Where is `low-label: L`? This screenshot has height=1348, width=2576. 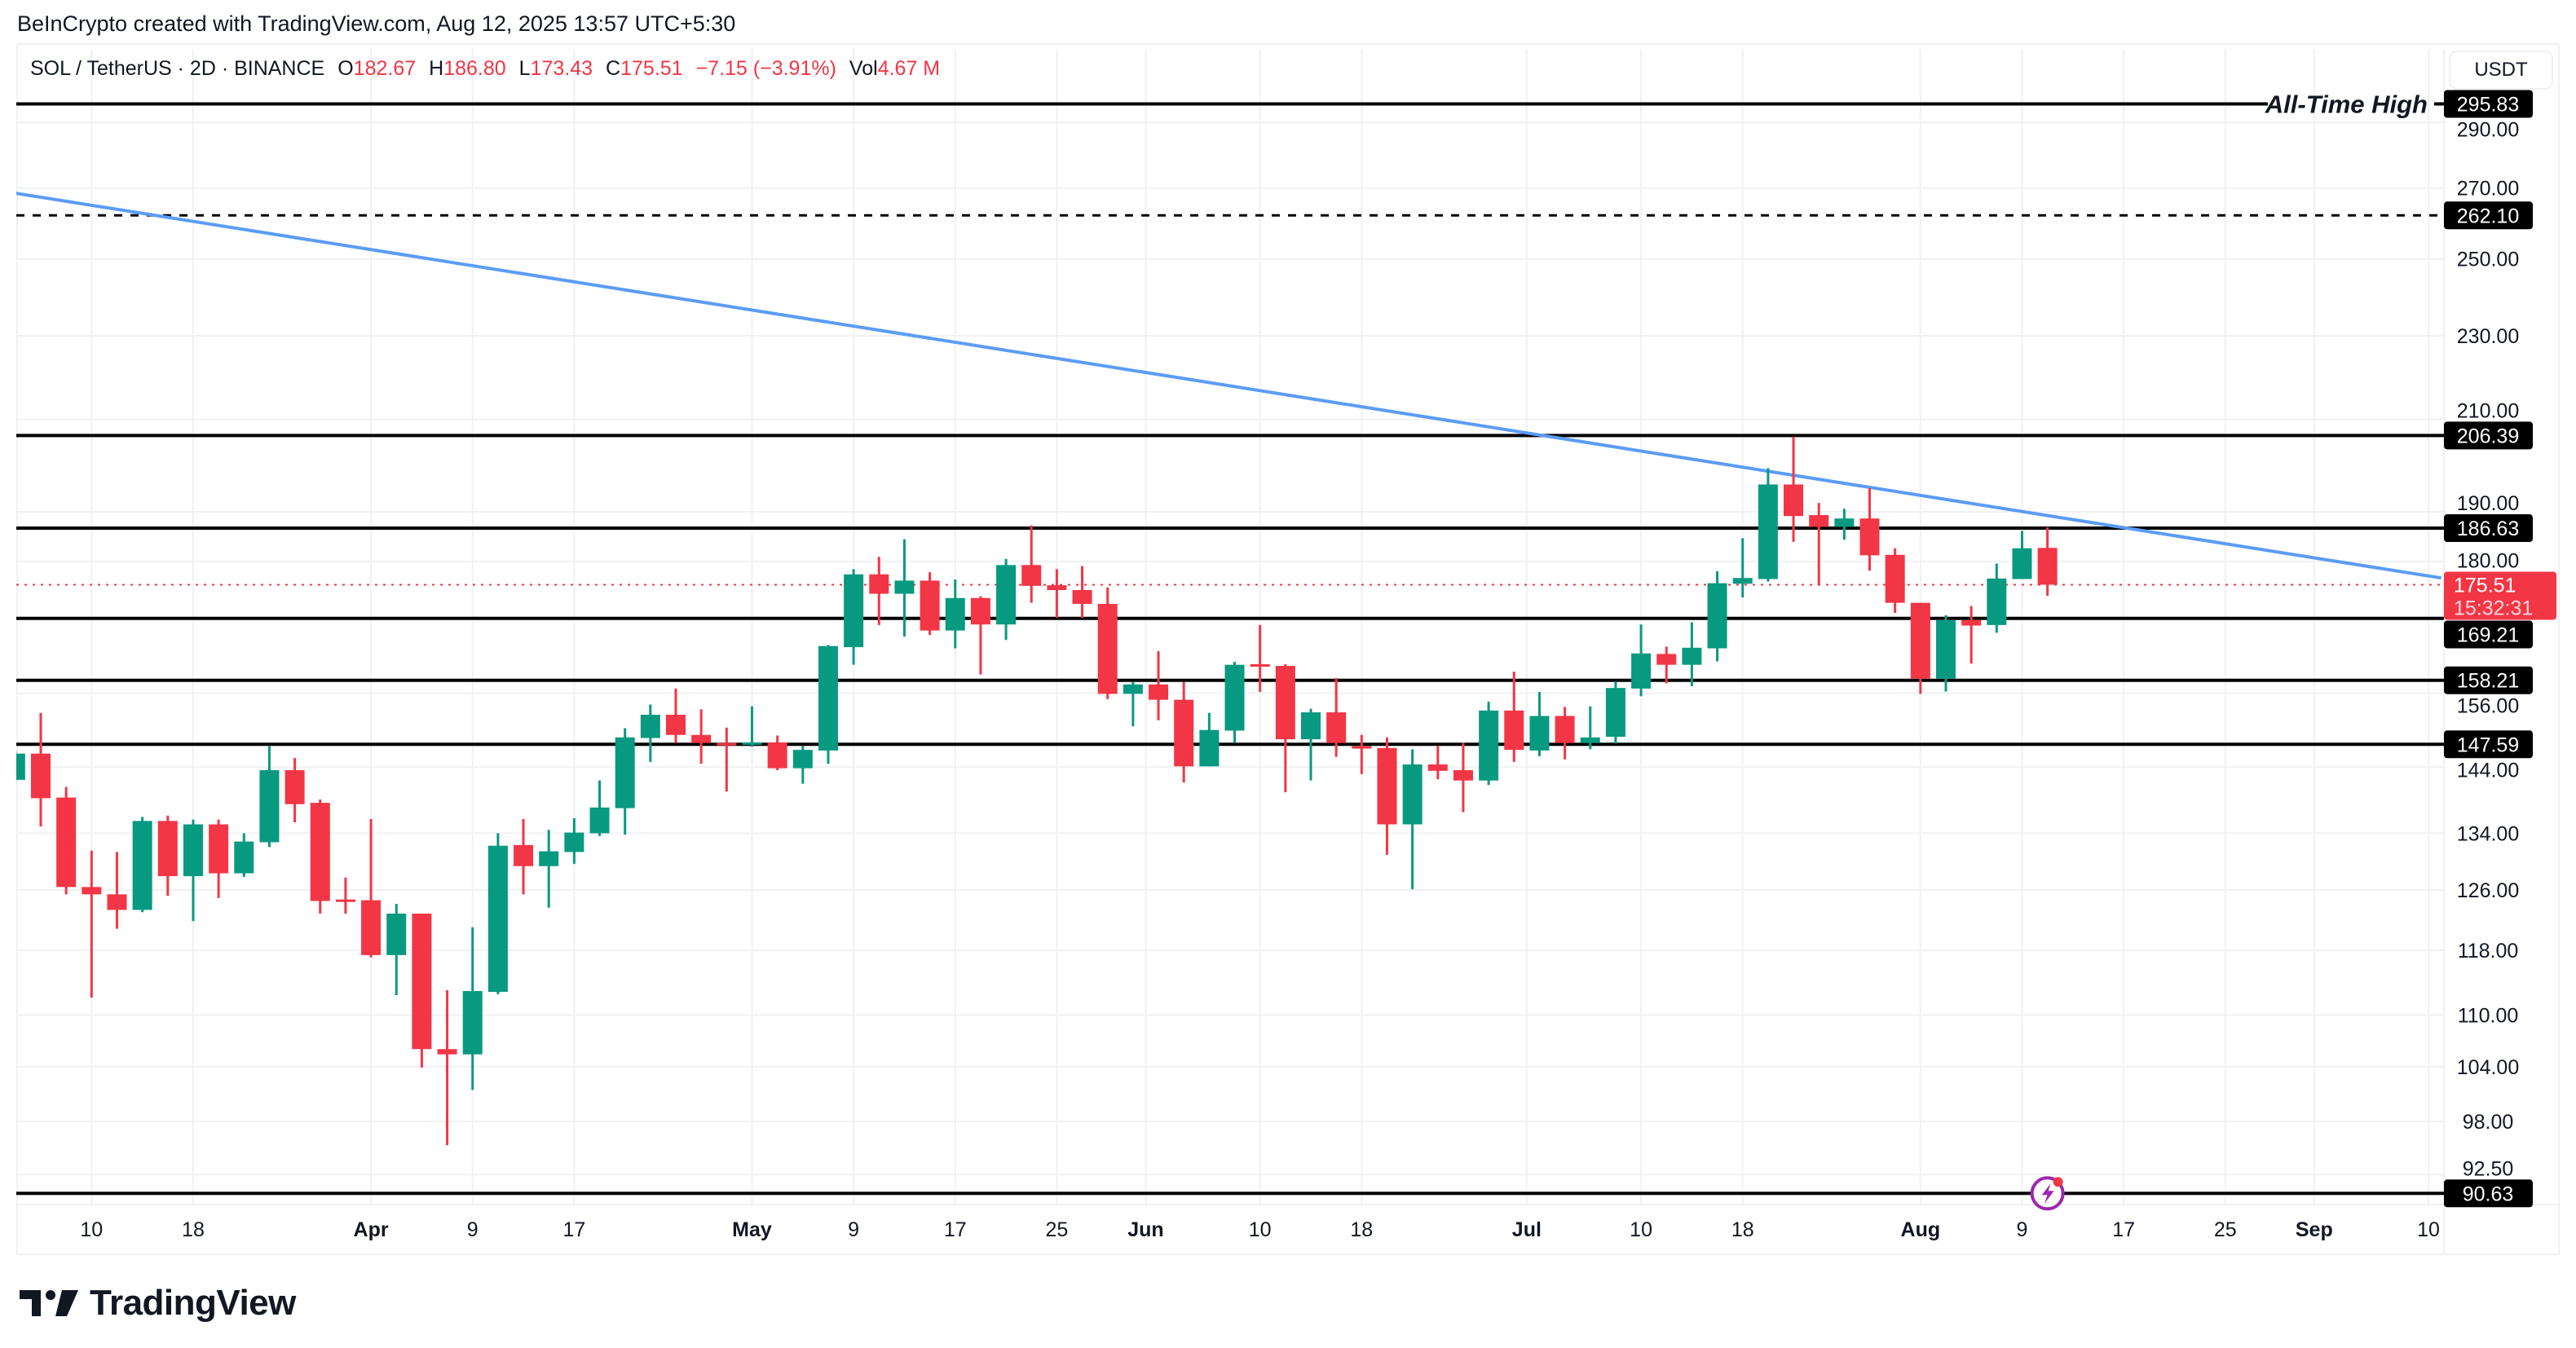 low-label: L is located at coordinates (524, 68).